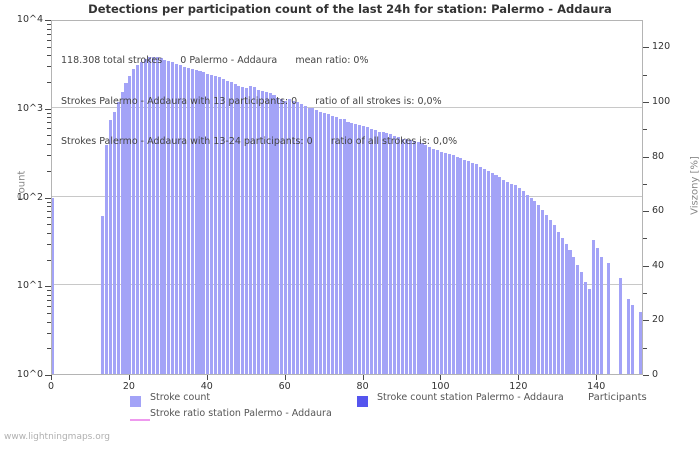 The image size is (700, 450). What do you see at coordinates (29, 197) in the screenshot?
I see `y-axis-left-label: 10^2` at bounding box center [29, 197].